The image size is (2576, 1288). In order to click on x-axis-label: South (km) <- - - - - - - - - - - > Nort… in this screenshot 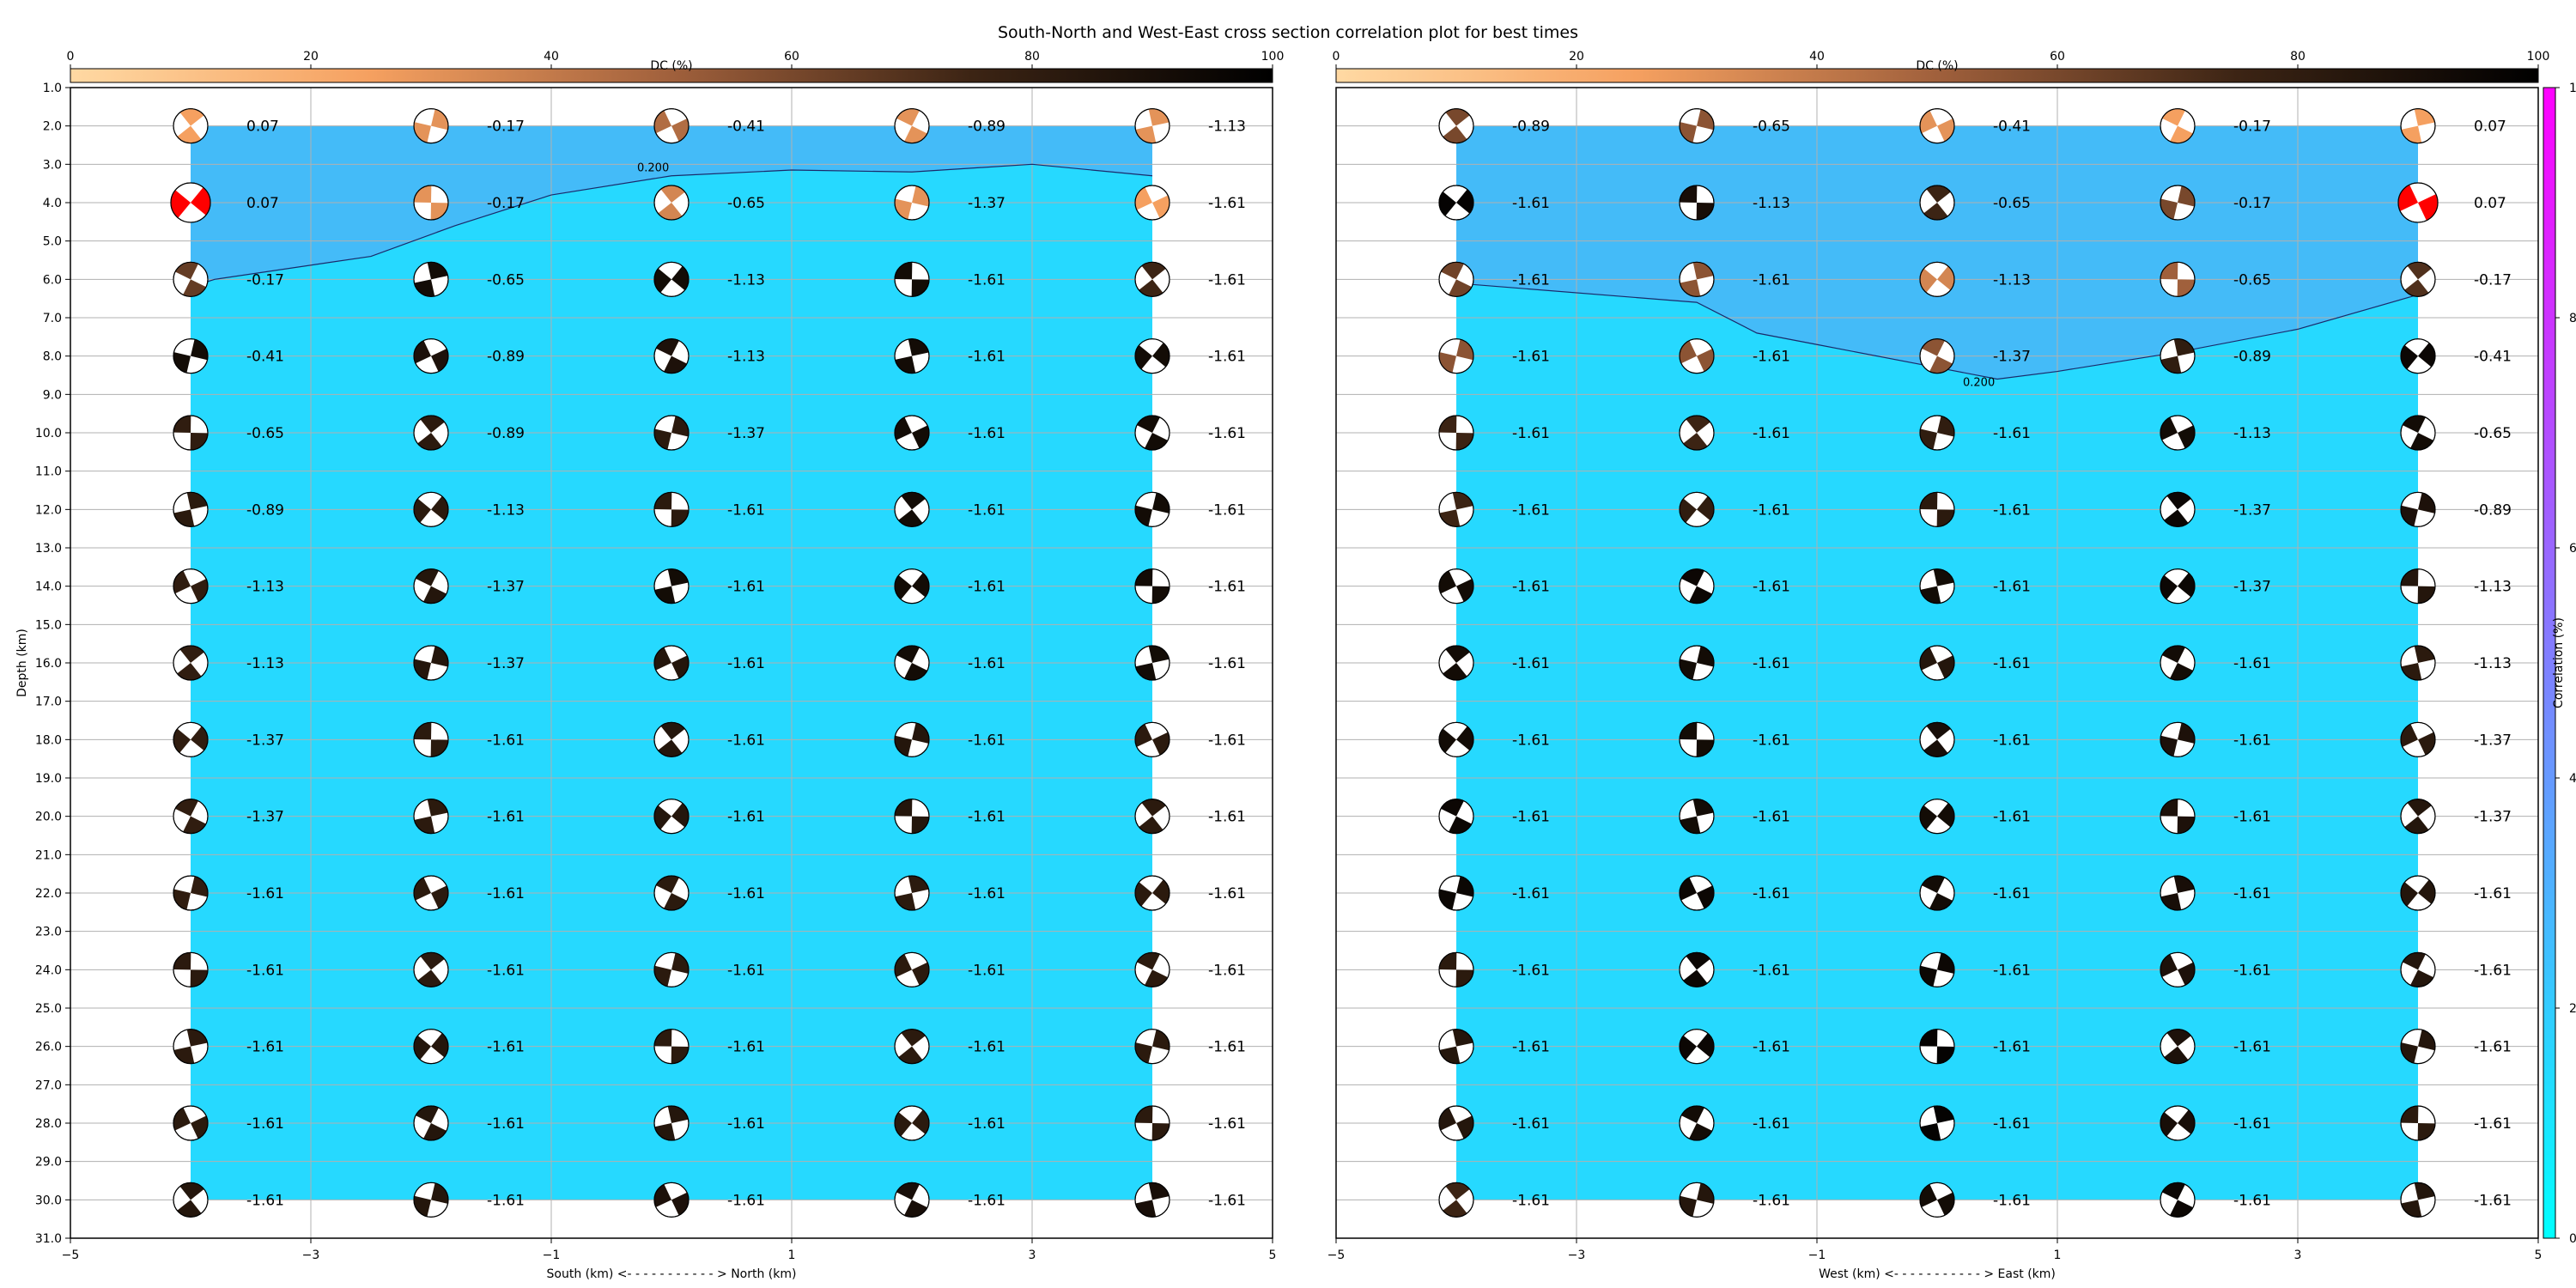, I will do `click(672, 1274)`.